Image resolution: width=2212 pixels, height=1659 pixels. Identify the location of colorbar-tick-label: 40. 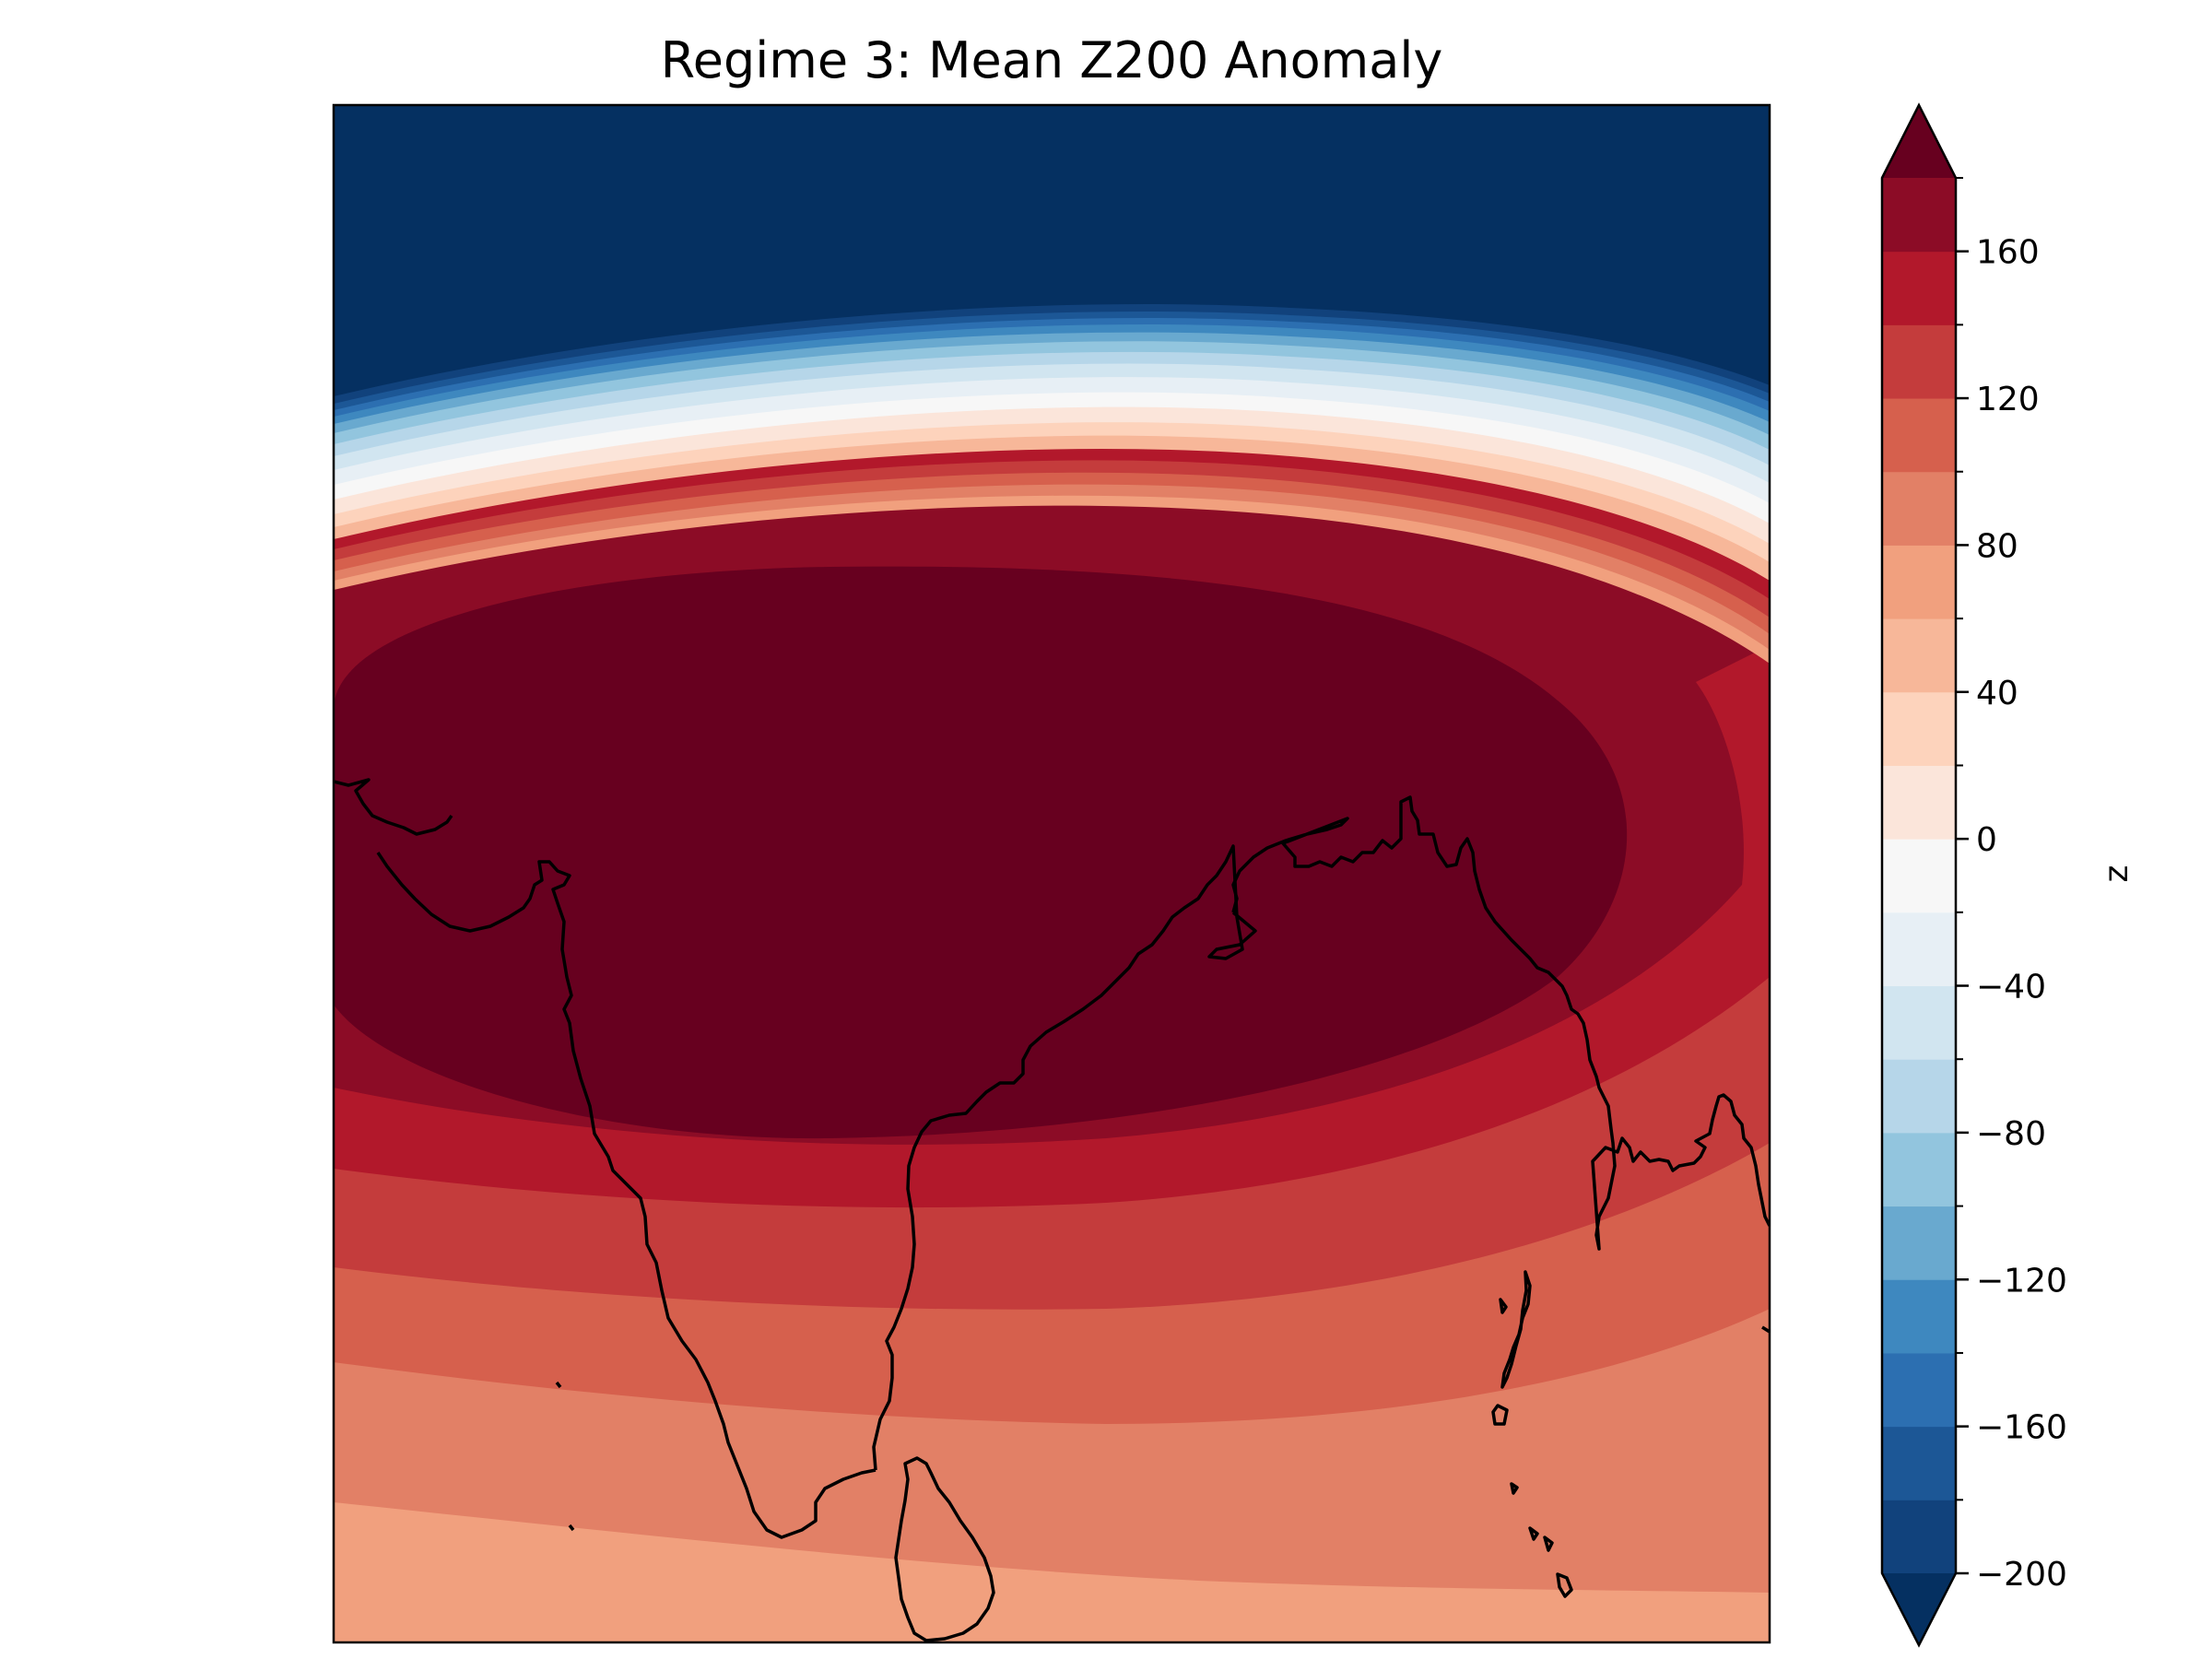
(1997, 693).